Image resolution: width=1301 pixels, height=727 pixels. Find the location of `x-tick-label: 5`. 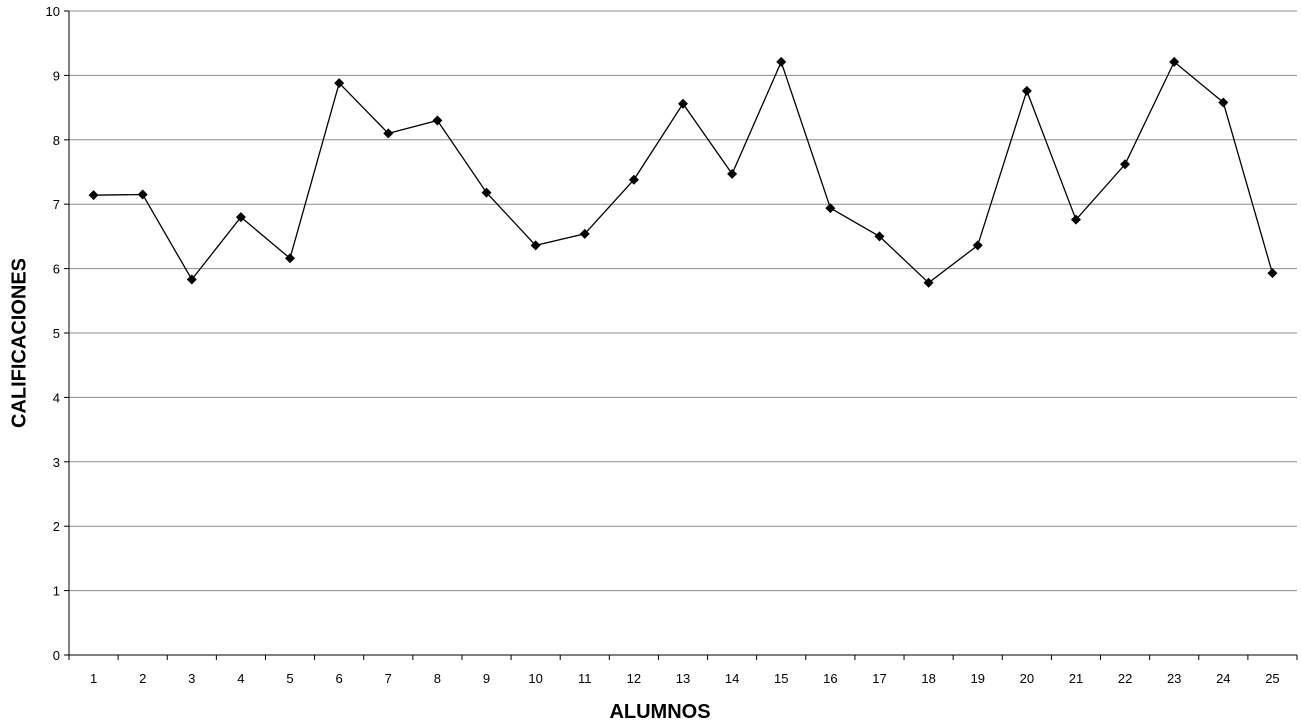

x-tick-label: 5 is located at coordinates (289, 678).